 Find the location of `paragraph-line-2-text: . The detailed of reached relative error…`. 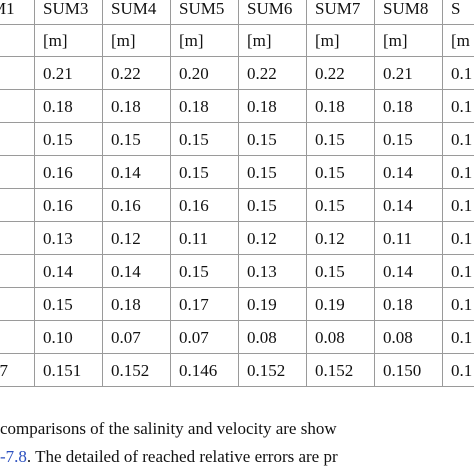

paragraph-line-2-text: . The detailed of reached relative error… is located at coordinates (182, 456).